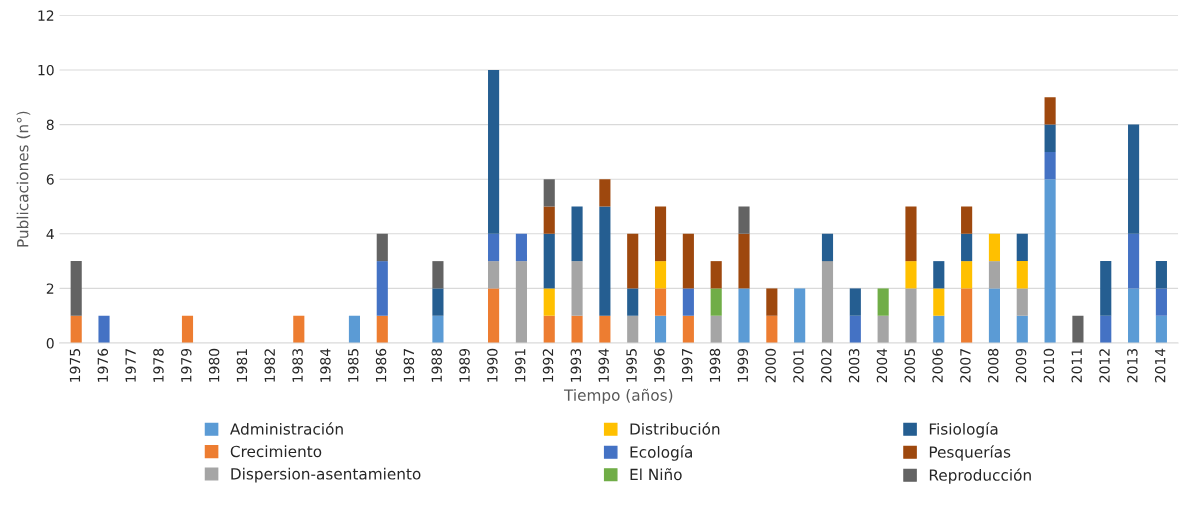 The width and height of the screenshot is (1190, 512). I want to click on x-tick-label: 1984, so click(325, 365).